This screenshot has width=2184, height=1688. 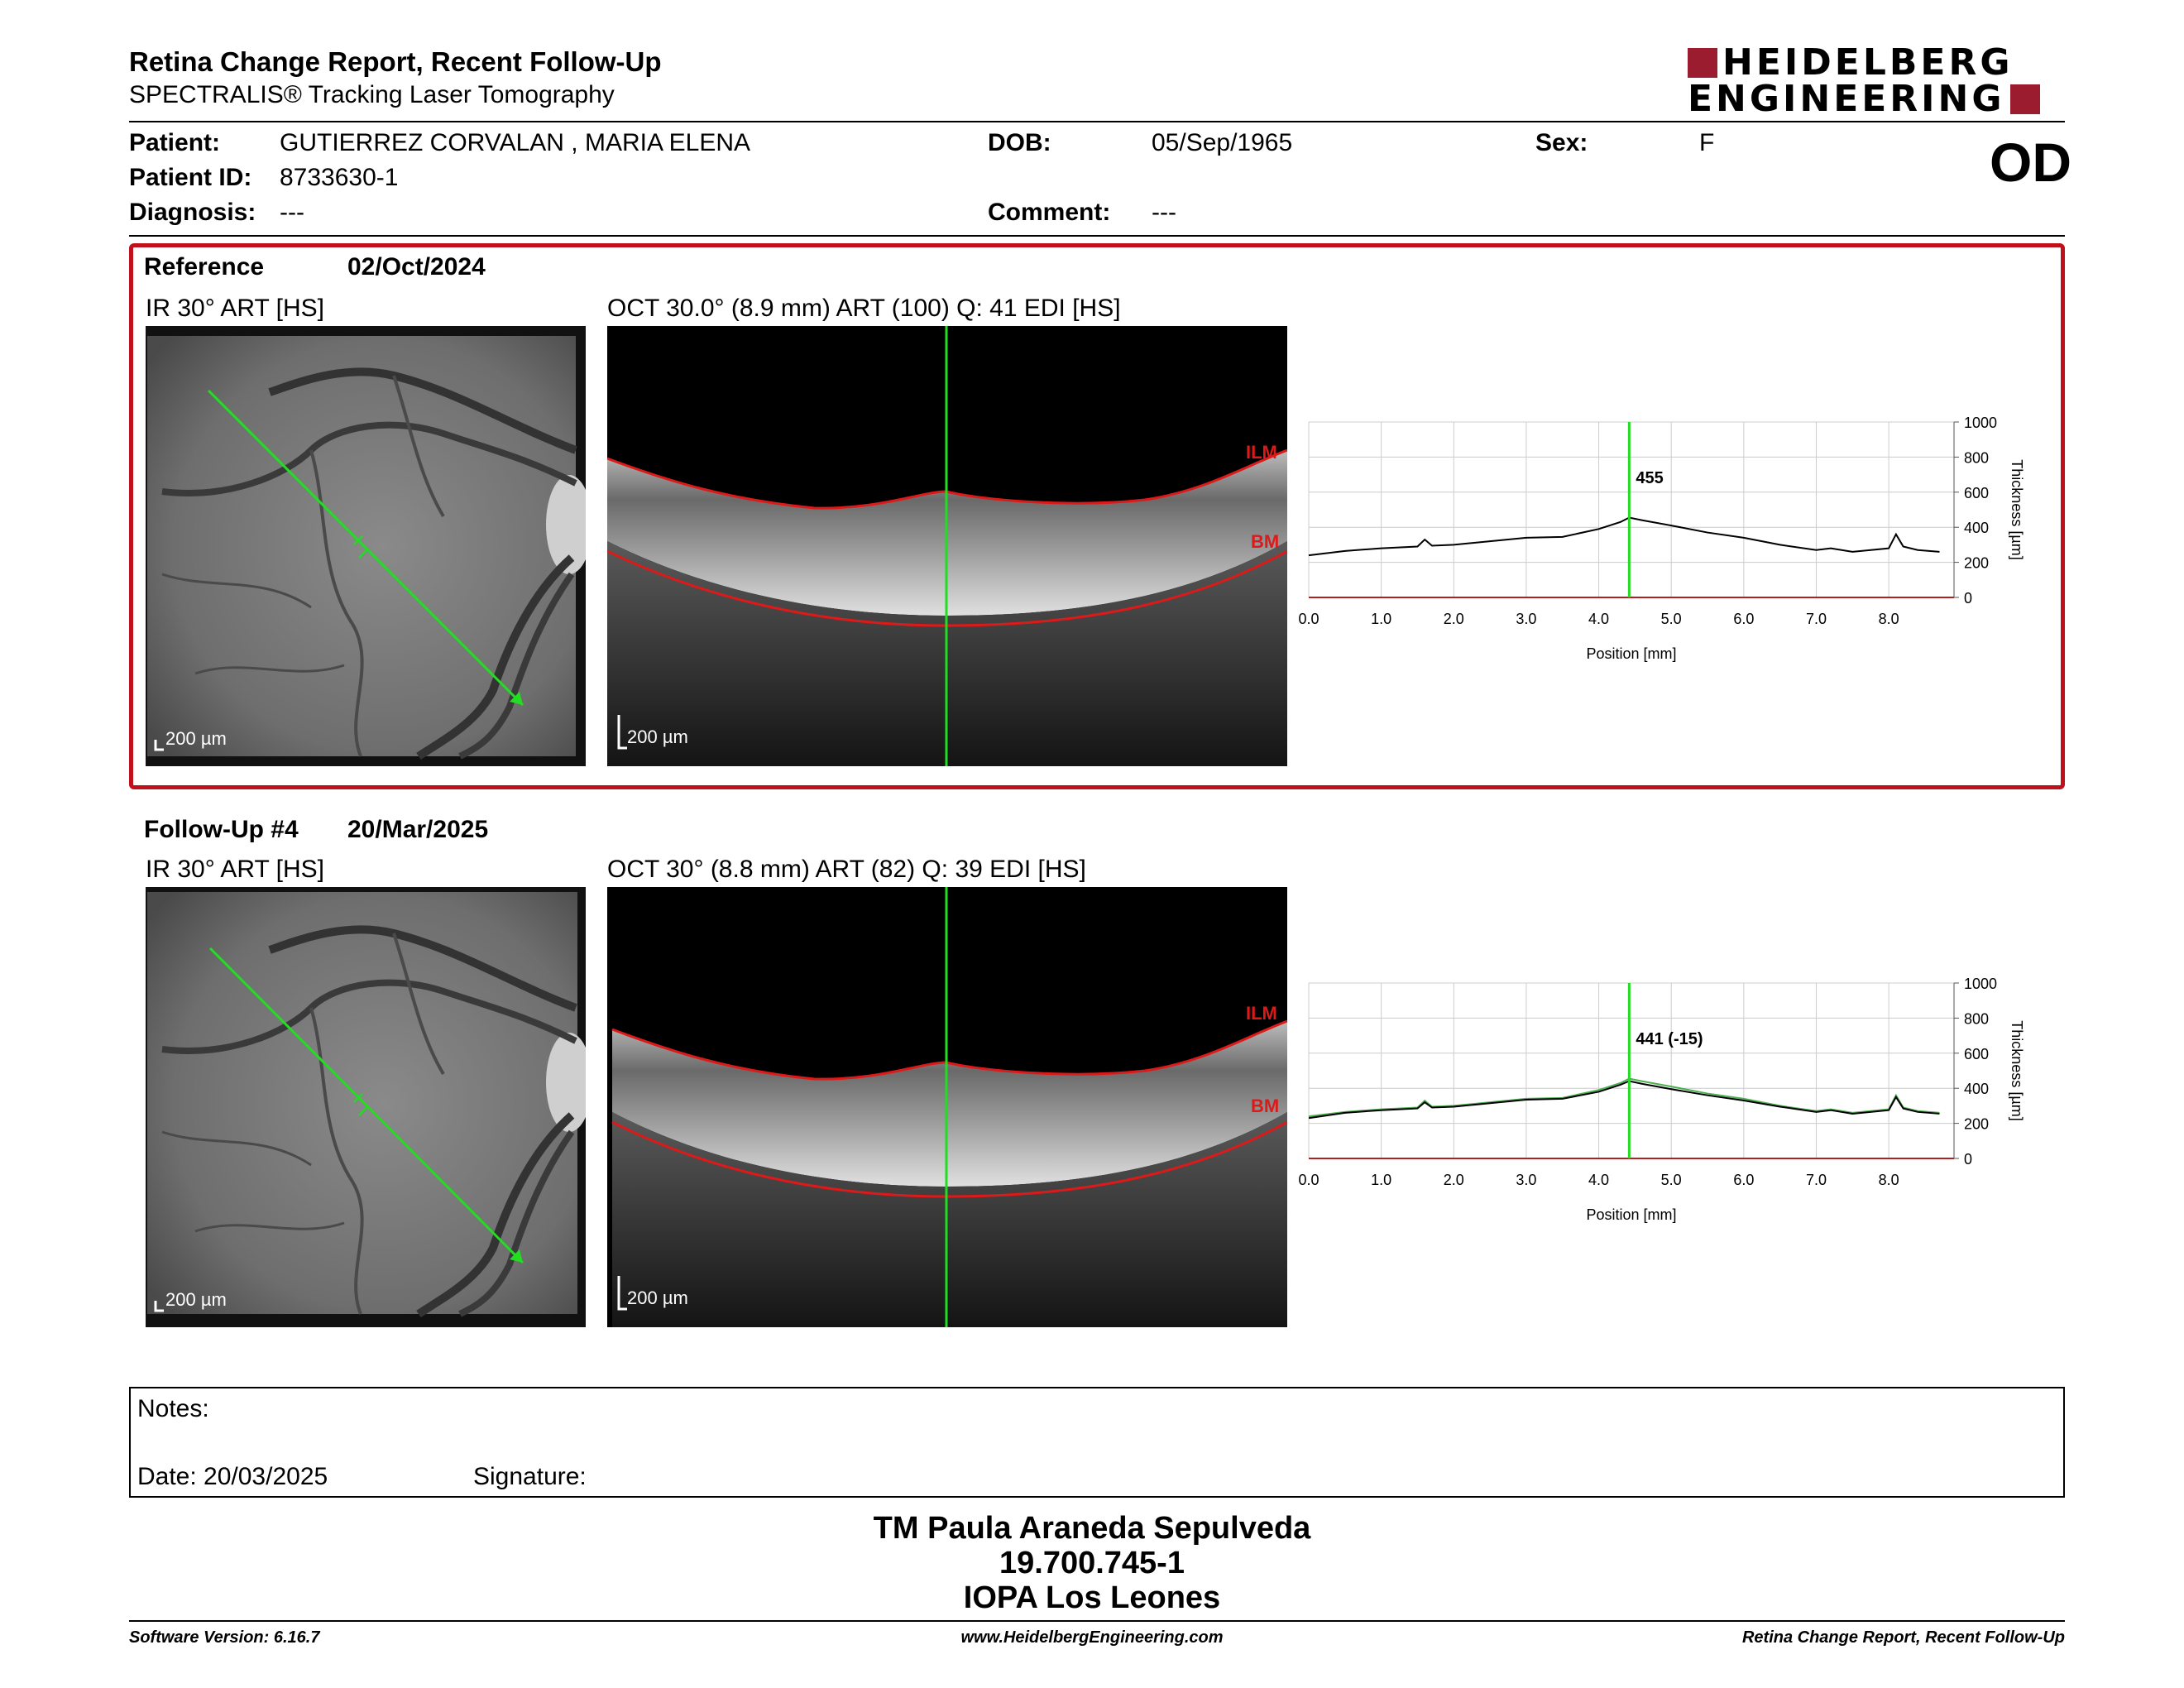 What do you see at coordinates (1265, 541) in the screenshot?
I see `reference-bm-label: BM` at bounding box center [1265, 541].